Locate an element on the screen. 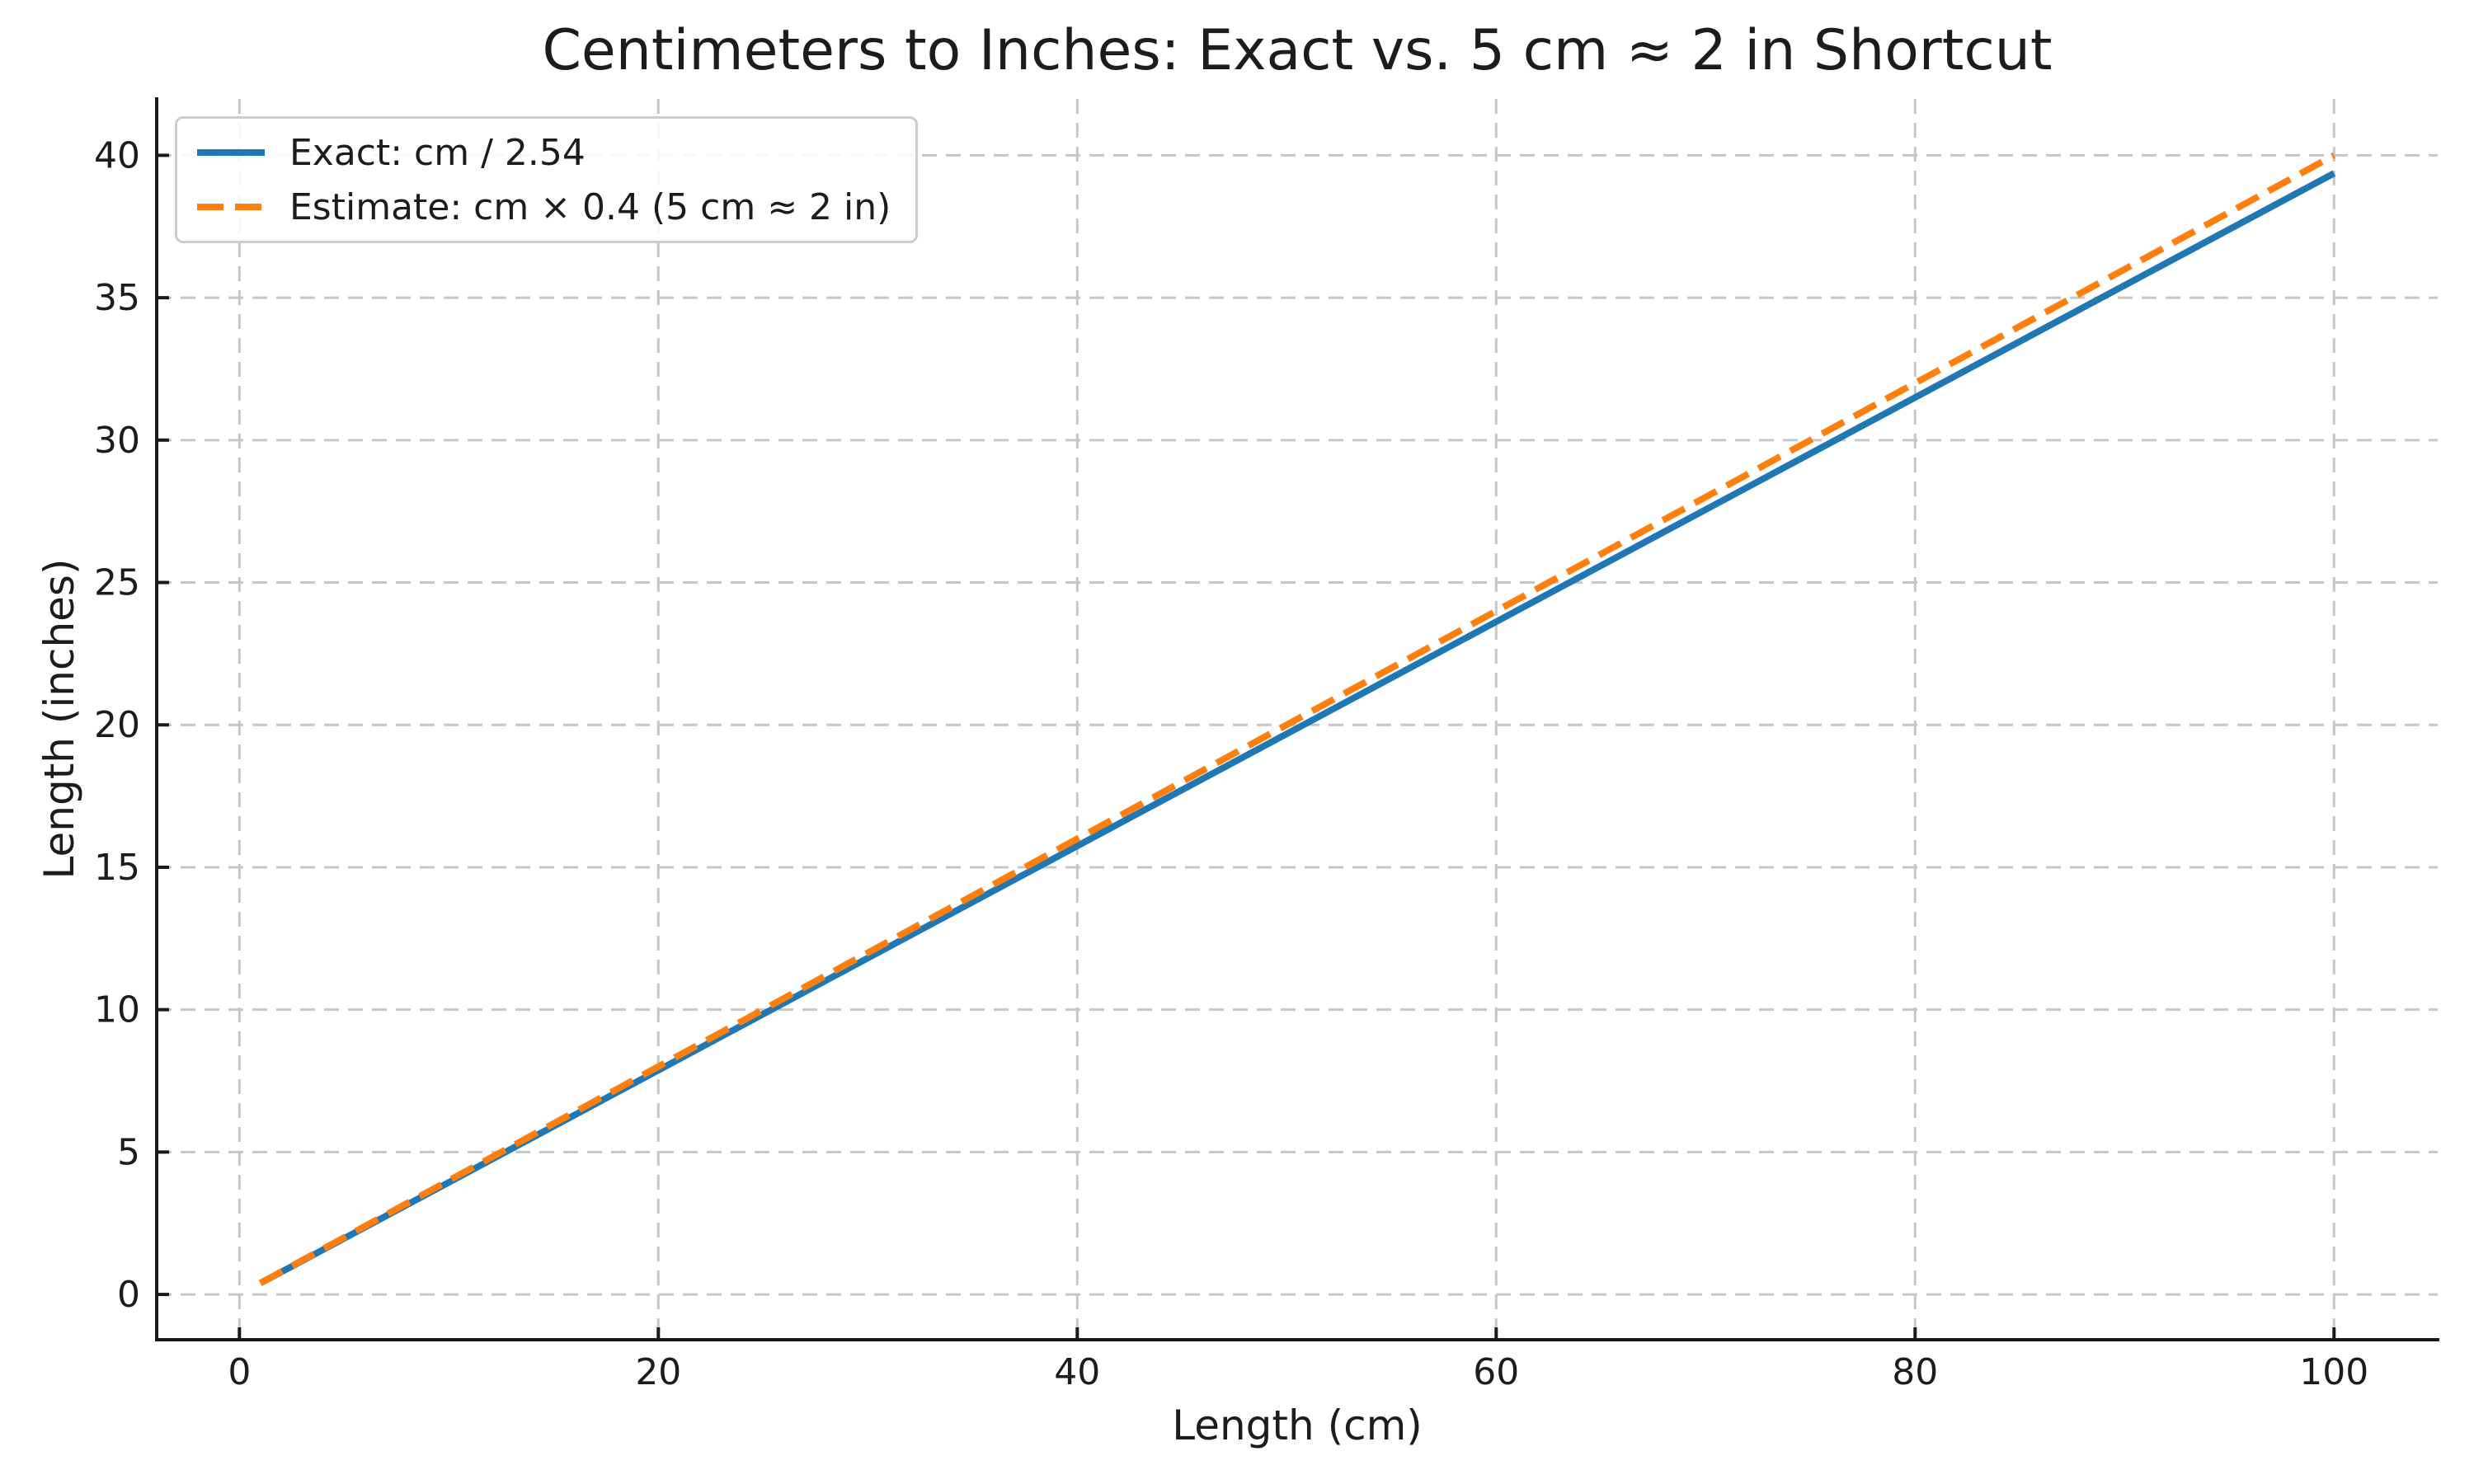 The height and width of the screenshot is (1484, 2474). y-tick-label-20: 20 is located at coordinates (117, 725).